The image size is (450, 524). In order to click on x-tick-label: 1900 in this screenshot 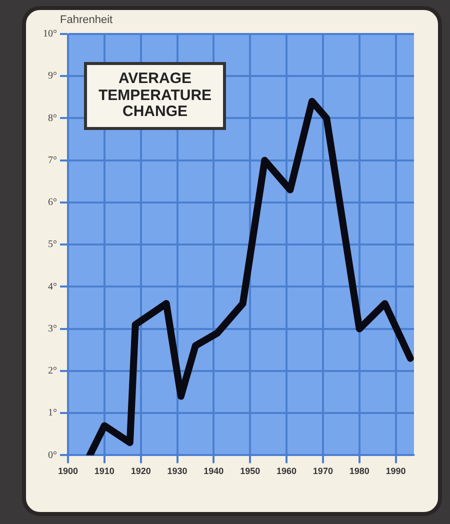, I will do `click(68, 471)`.